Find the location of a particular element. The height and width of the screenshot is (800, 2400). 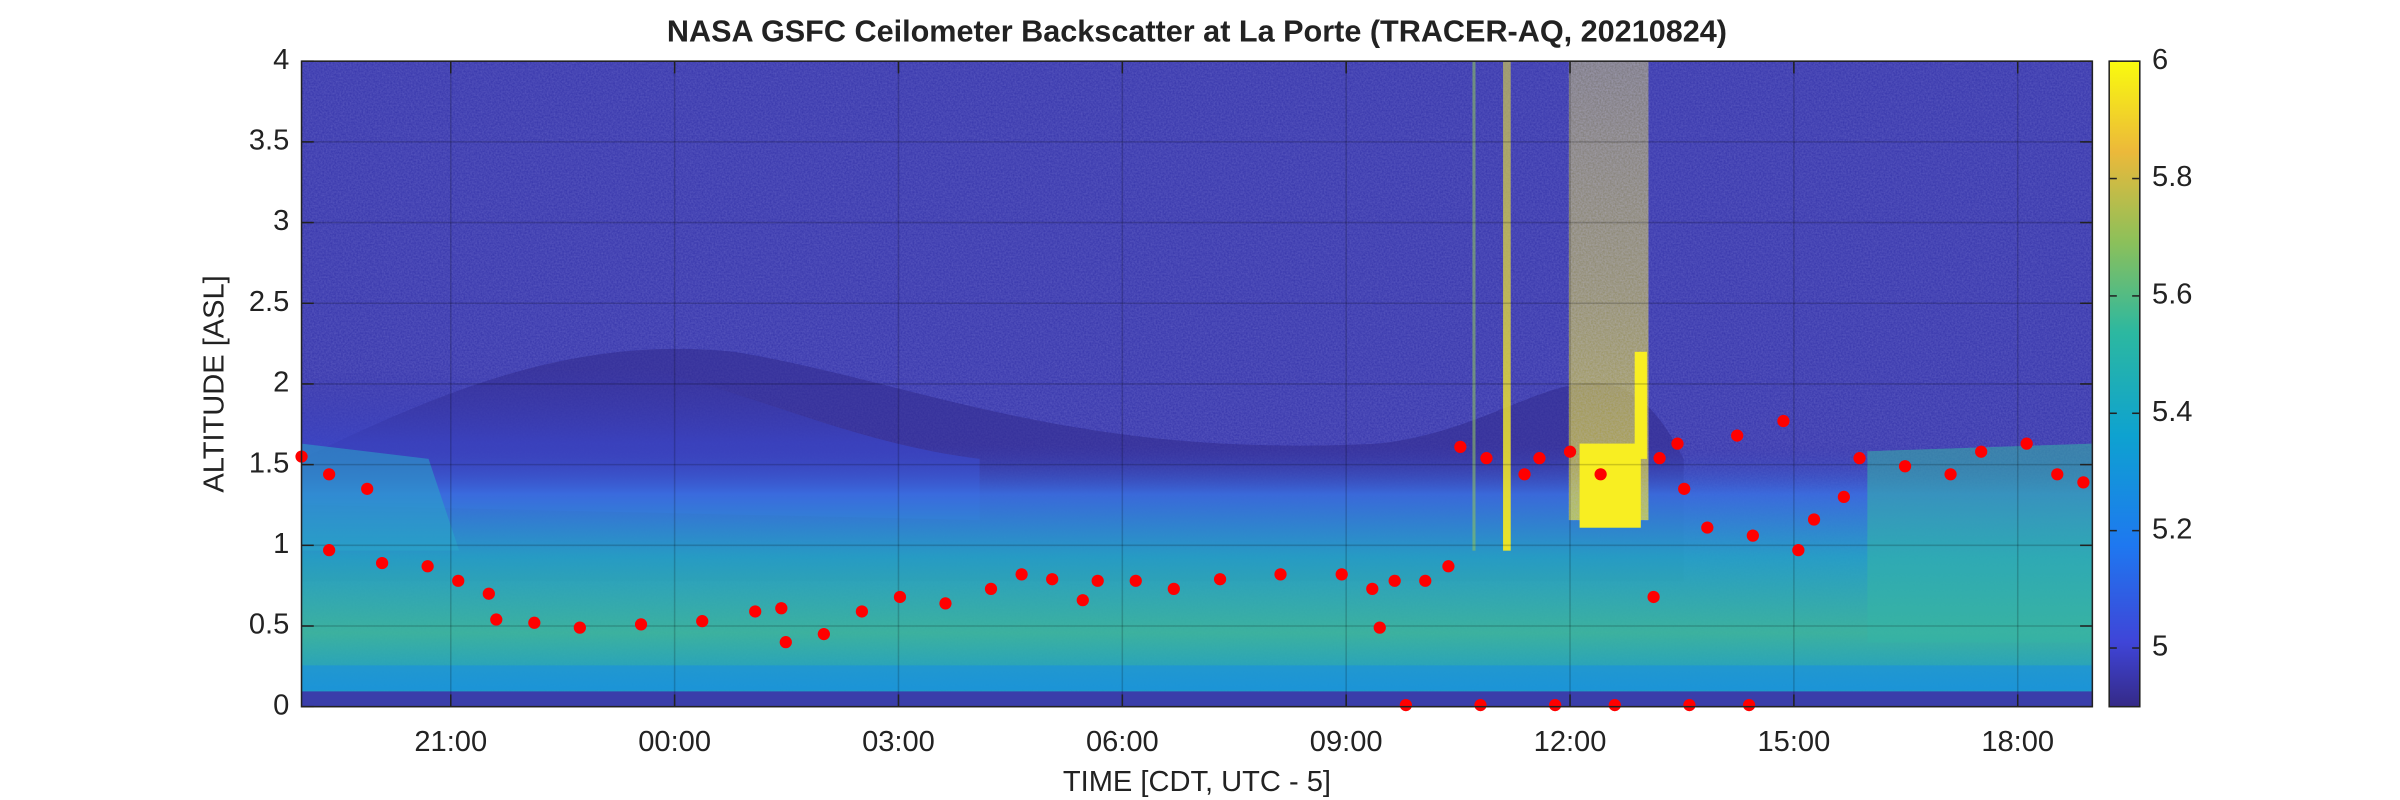

y-tick-label: 1.5 is located at coordinates (269, 463).